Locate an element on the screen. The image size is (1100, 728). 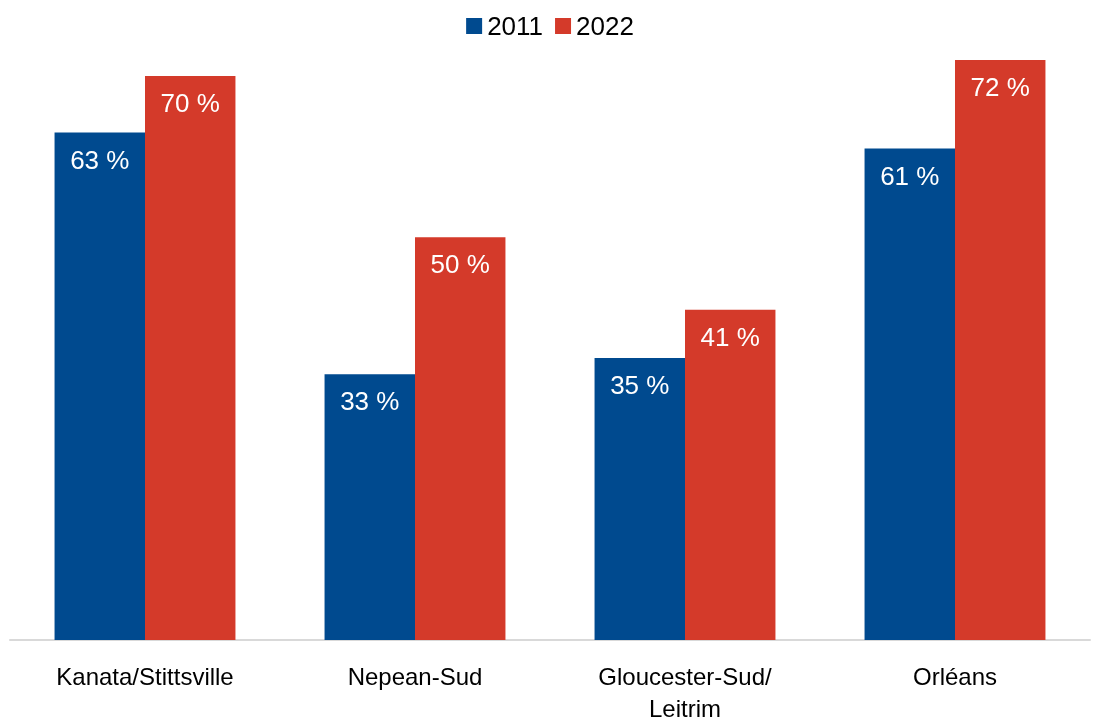
data-label: 41 % is located at coordinates (730, 336).